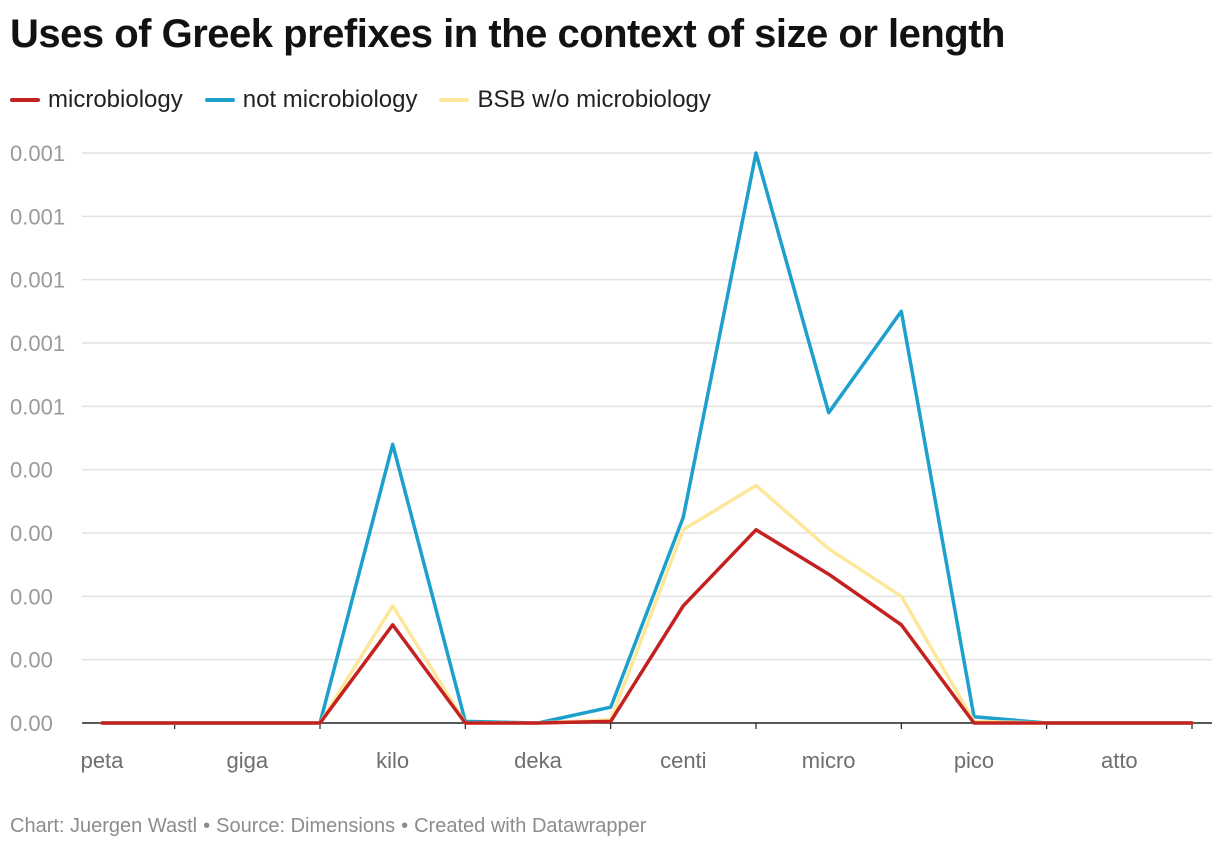  Describe the element at coordinates (829, 760) in the screenshot. I see `x-tick-label: micro` at that location.